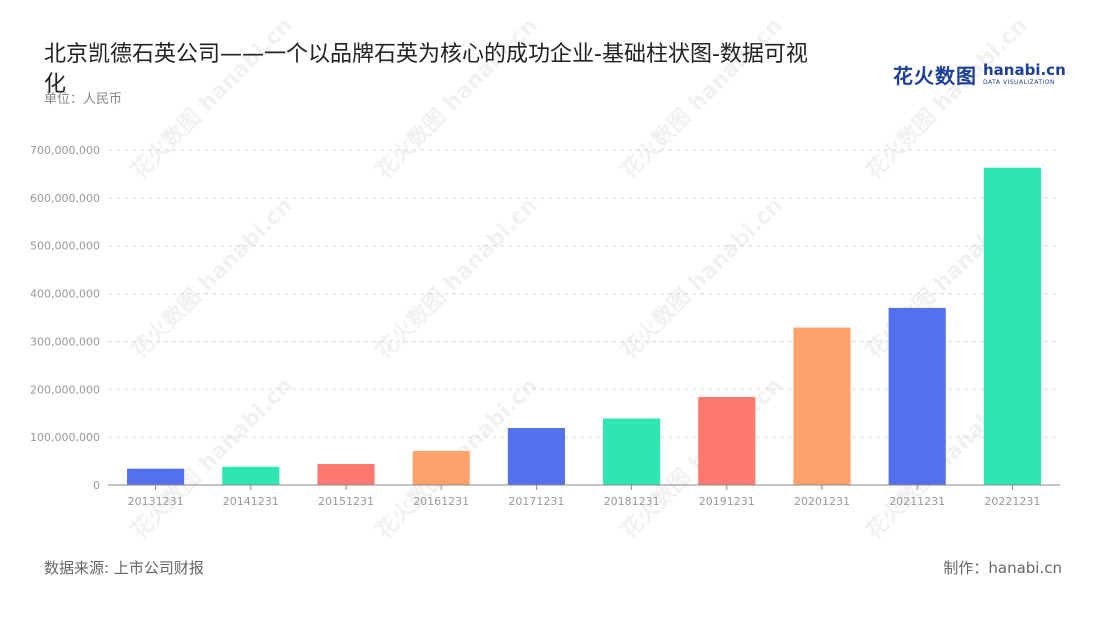  I want to click on data-source: 数据来源: 上市公司财报, so click(124, 568).